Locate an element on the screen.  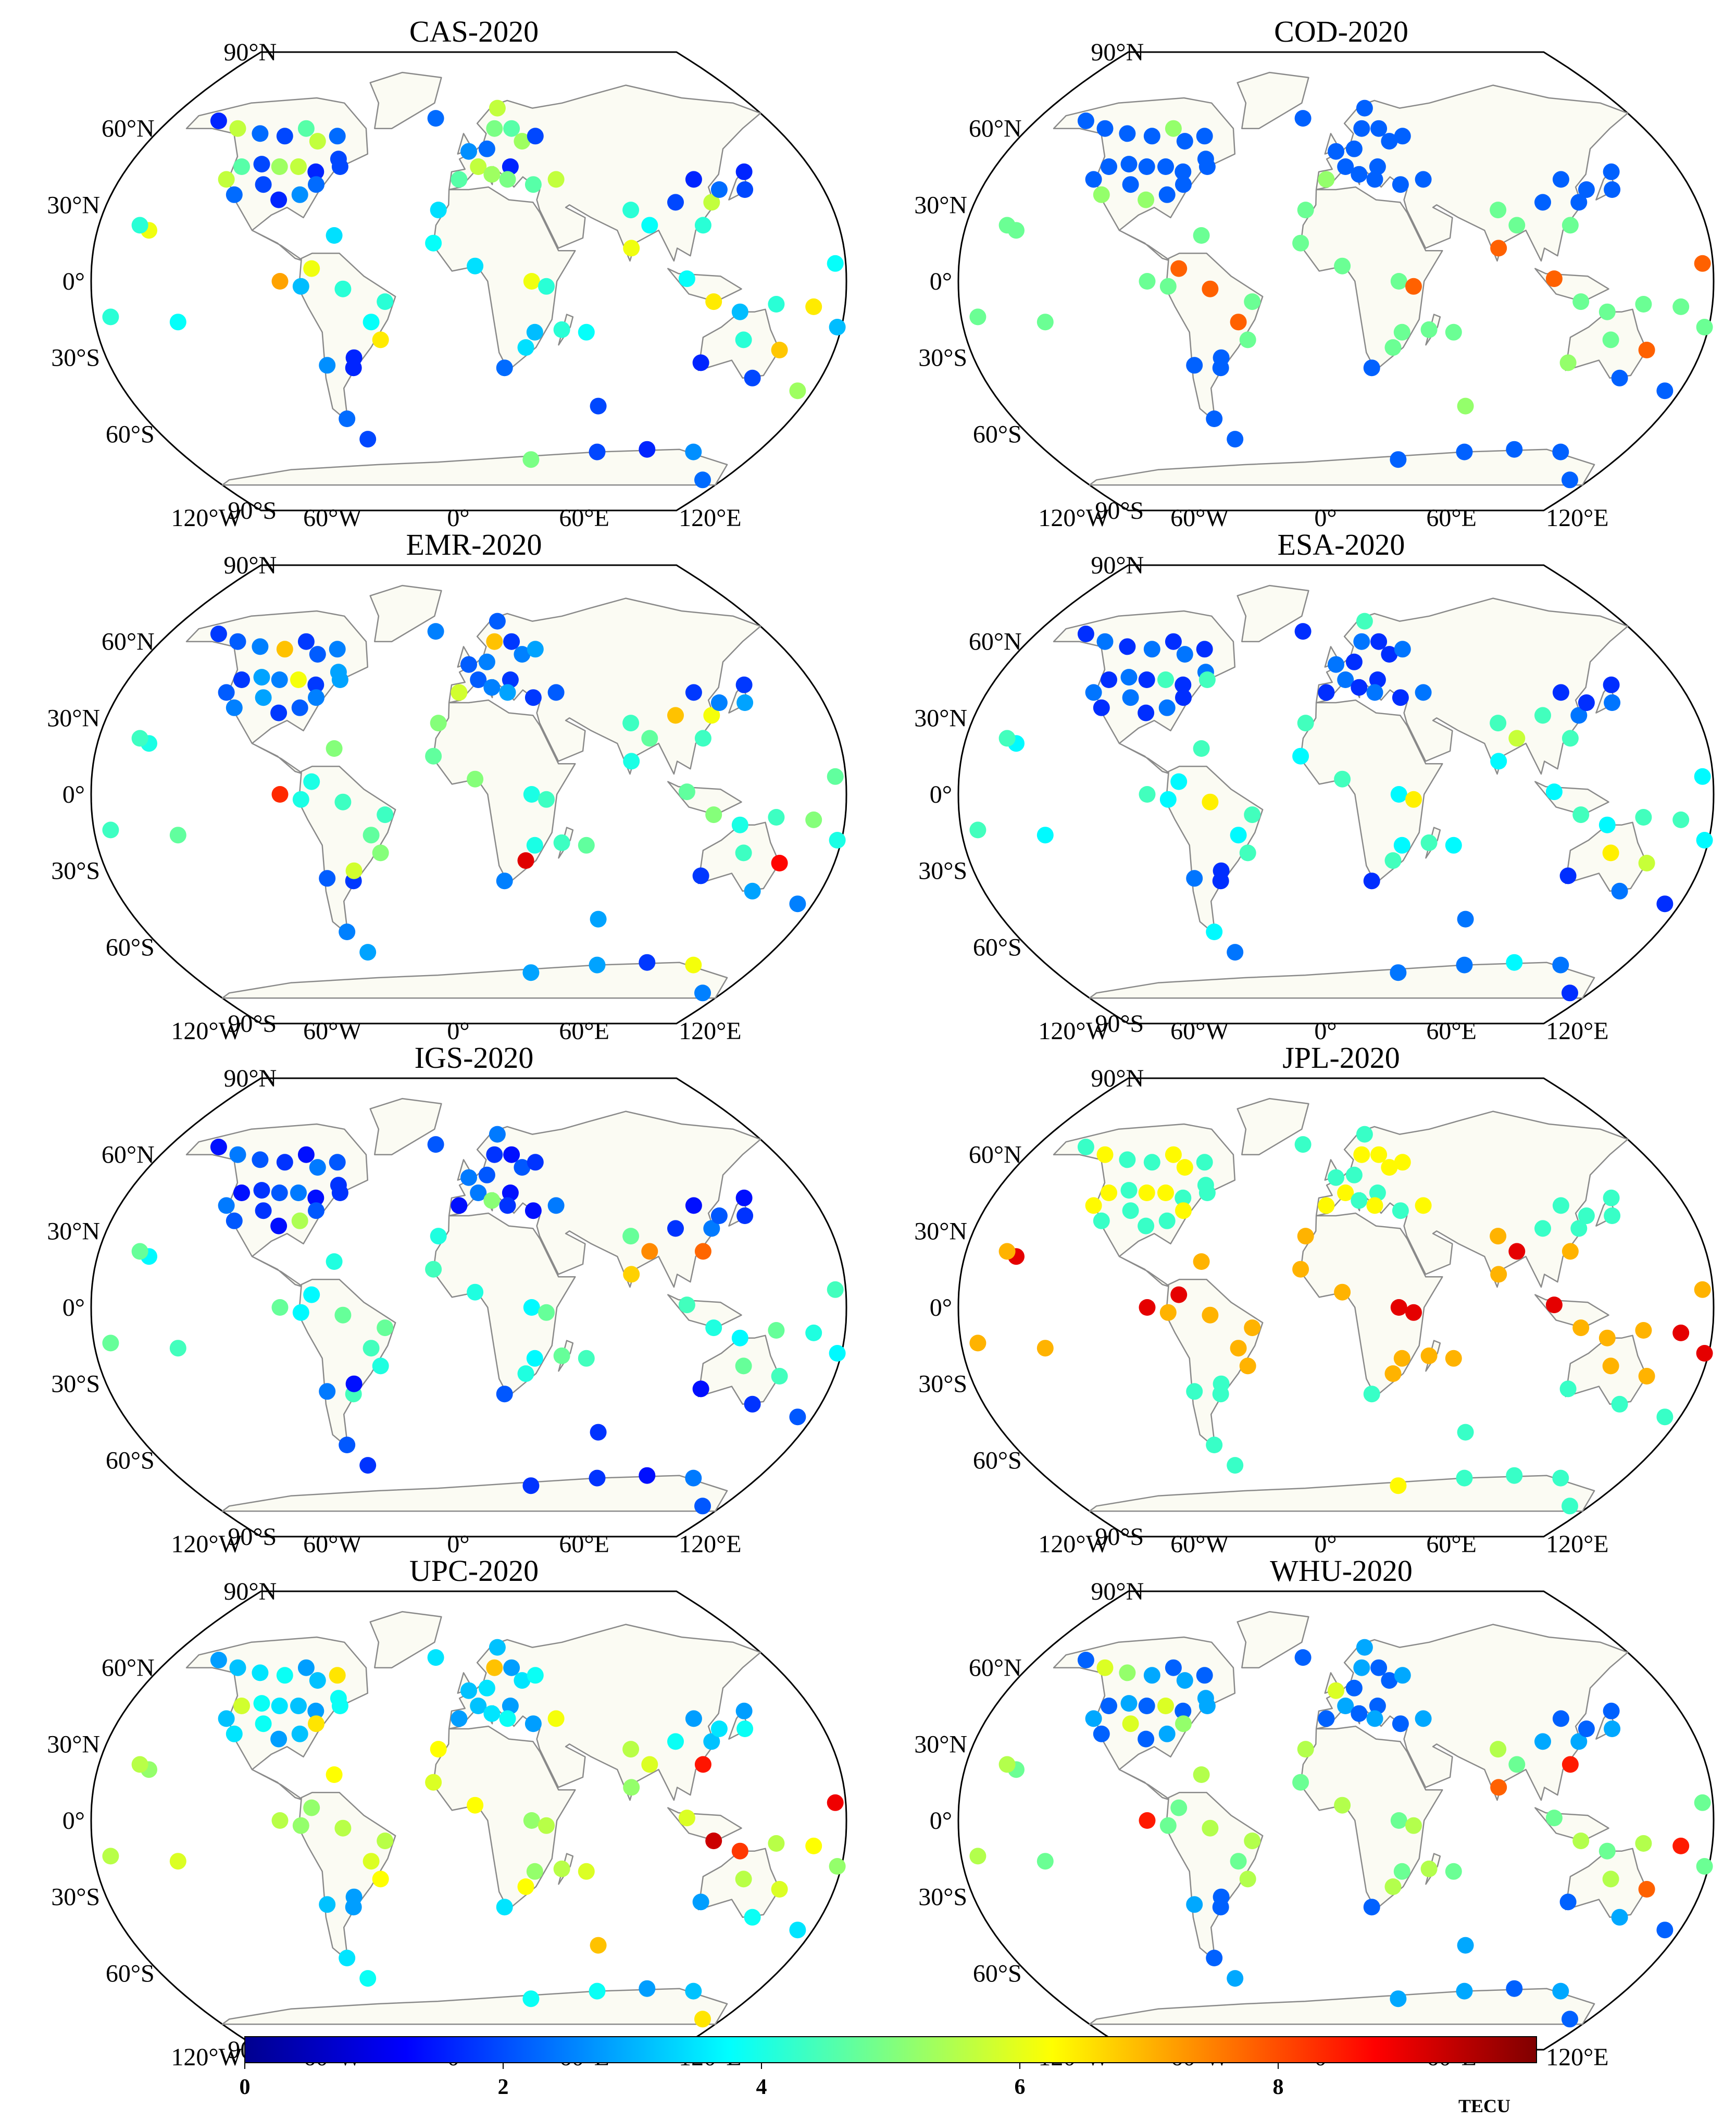
panel-title: ESA-2020 is located at coordinates (1342, 545).